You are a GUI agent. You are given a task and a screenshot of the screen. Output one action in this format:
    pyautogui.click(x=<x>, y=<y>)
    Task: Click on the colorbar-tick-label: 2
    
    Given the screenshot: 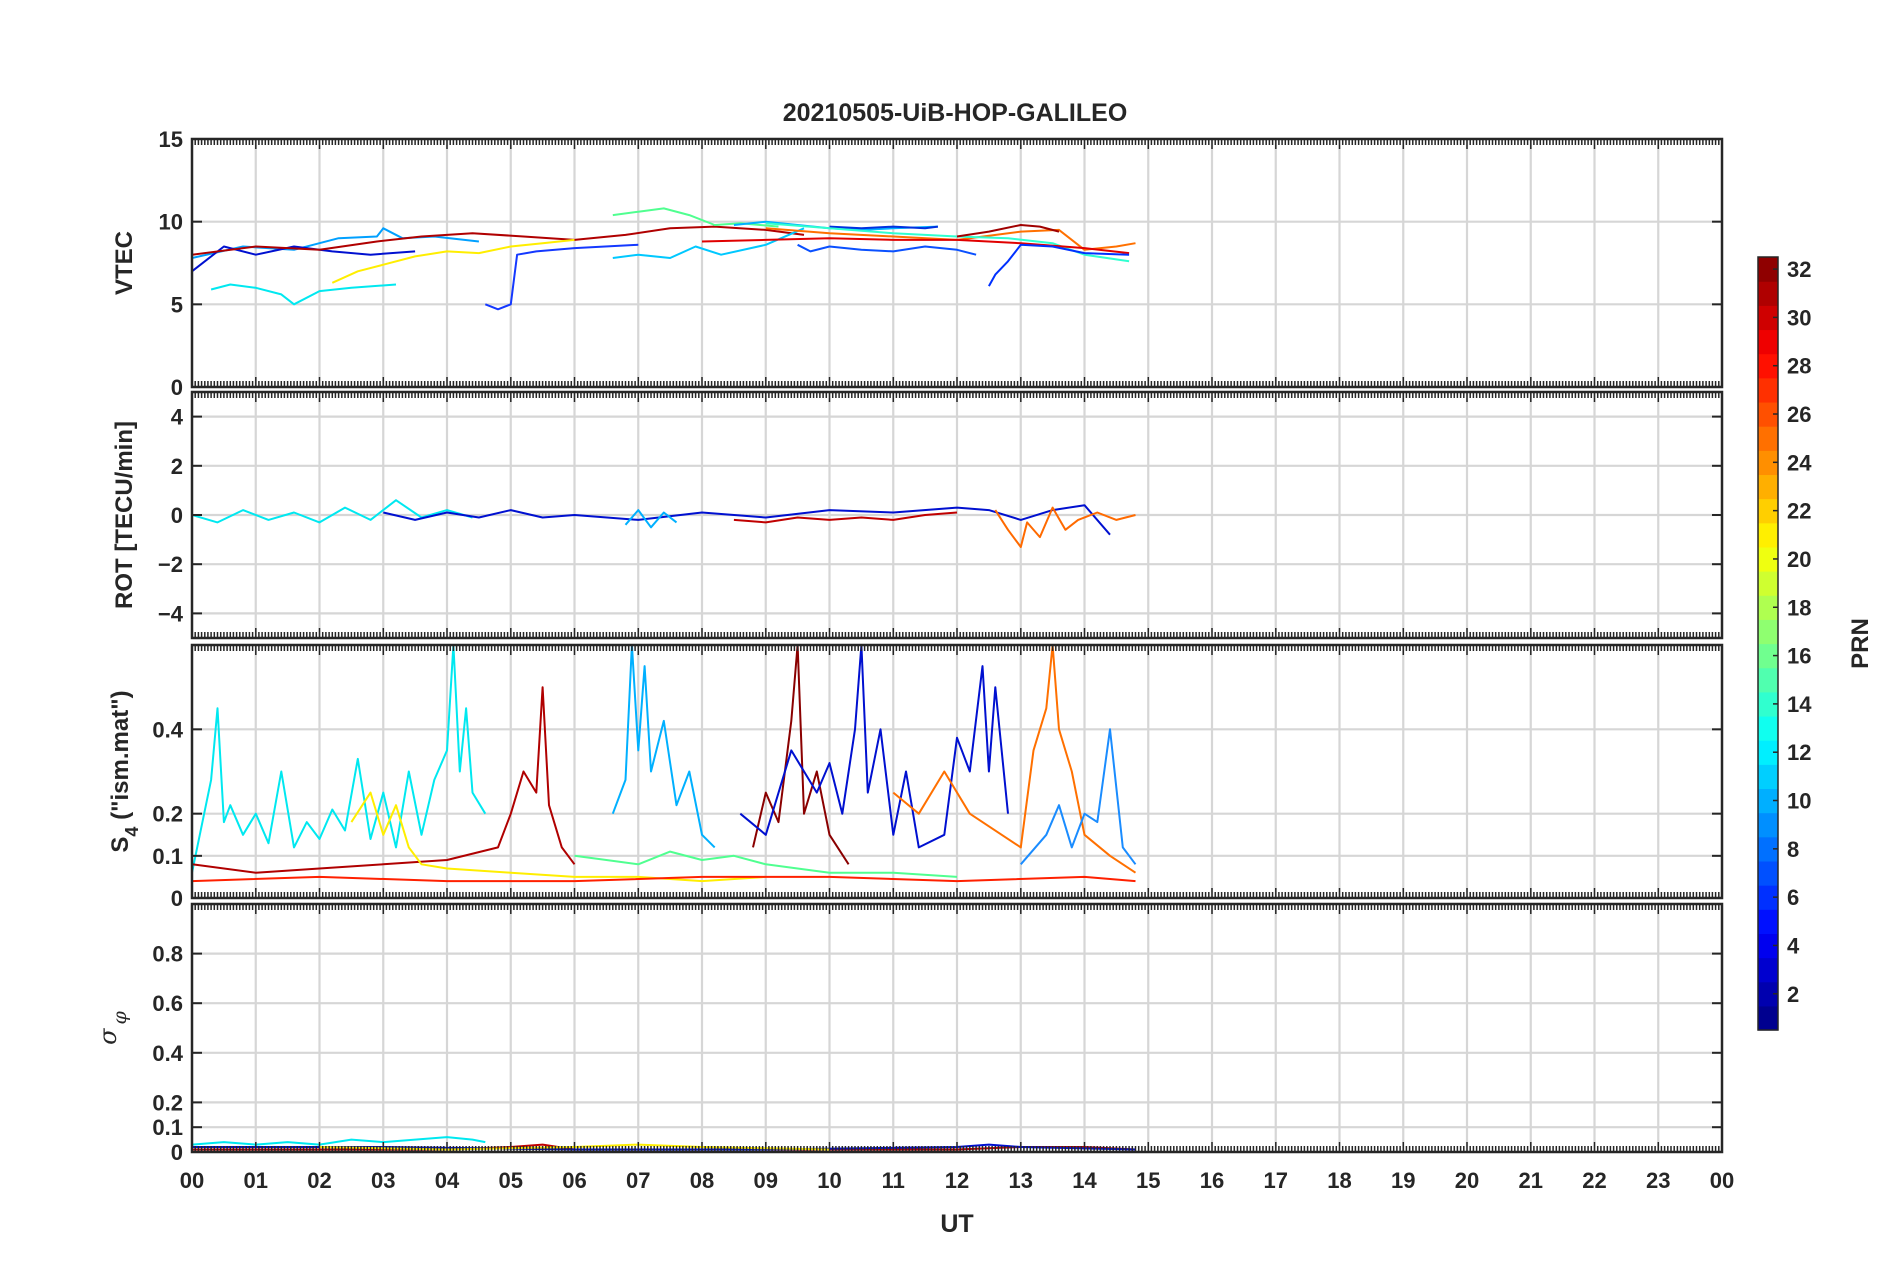 What is the action you would take?
    pyautogui.click(x=1793, y=994)
    